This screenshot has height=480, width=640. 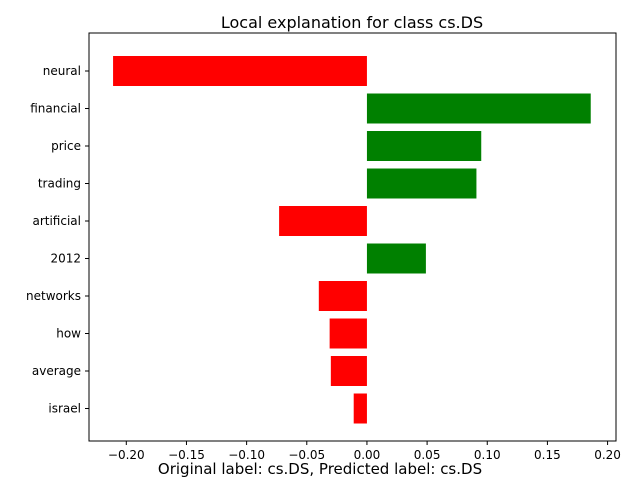 What do you see at coordinates (55, 109) in the screenshot?
I see `y-tick-label: financial` at bounding box center [55, 109].